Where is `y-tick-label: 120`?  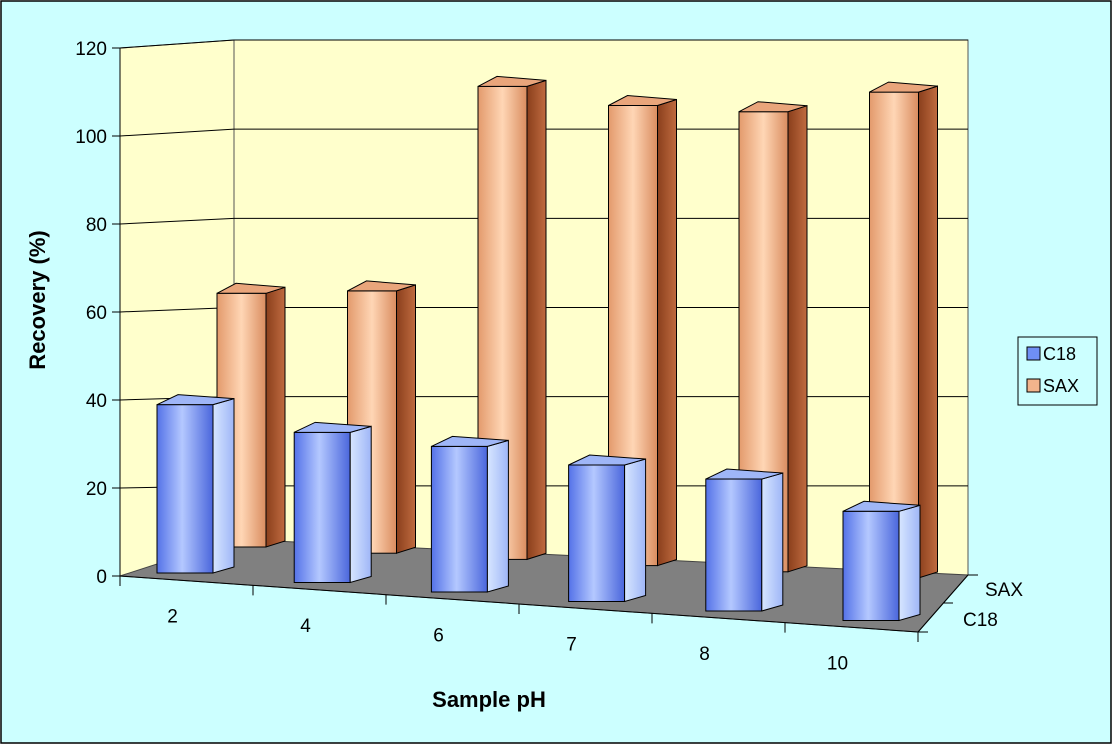
y-tick-label: 120 is located at coordinates (91, 49).